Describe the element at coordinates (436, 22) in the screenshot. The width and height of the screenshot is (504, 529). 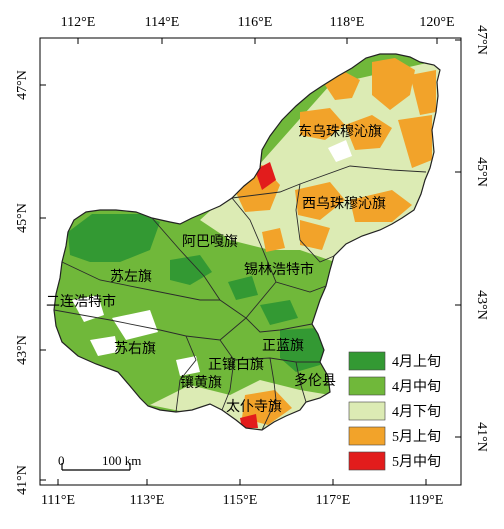
I see `tick-top-4: 120°E` at that location.